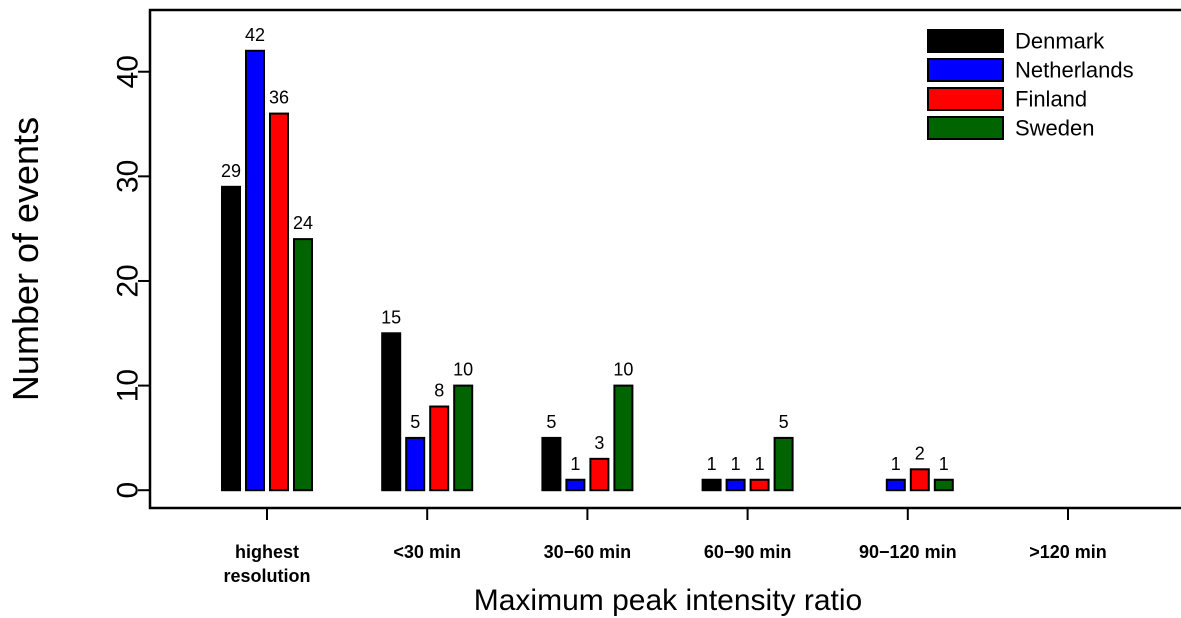 This screenshot has width=1181, height=618. Describe the element at coordinates (1051, 99) in the screenshot. I see `legend-label: Finland` at that location.